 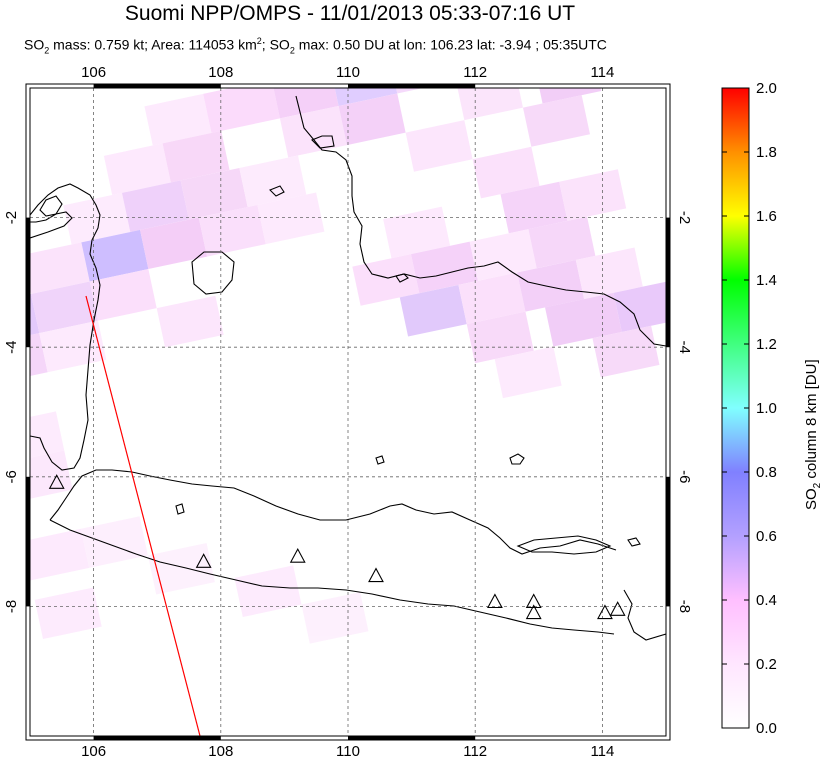 I want to click on colorbar-tick-1.2: 1.2, so click(x=766, y=344).